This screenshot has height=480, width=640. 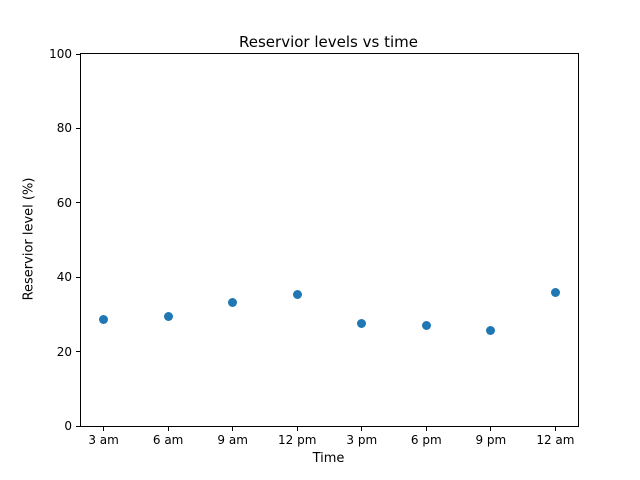 I want to click on x-tick-label: 6 pm, so click(x=426, y=440).